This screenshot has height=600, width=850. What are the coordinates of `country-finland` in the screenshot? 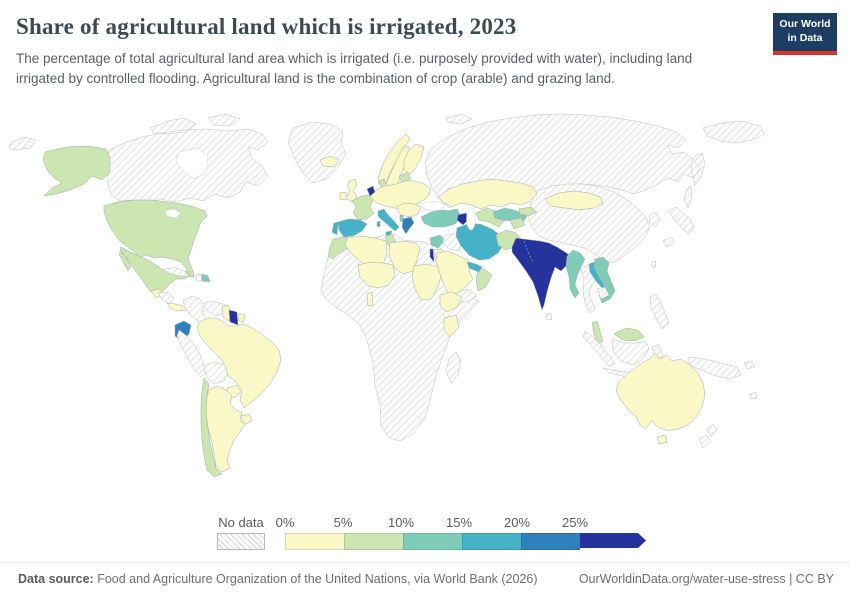 It's located at (414, 159).